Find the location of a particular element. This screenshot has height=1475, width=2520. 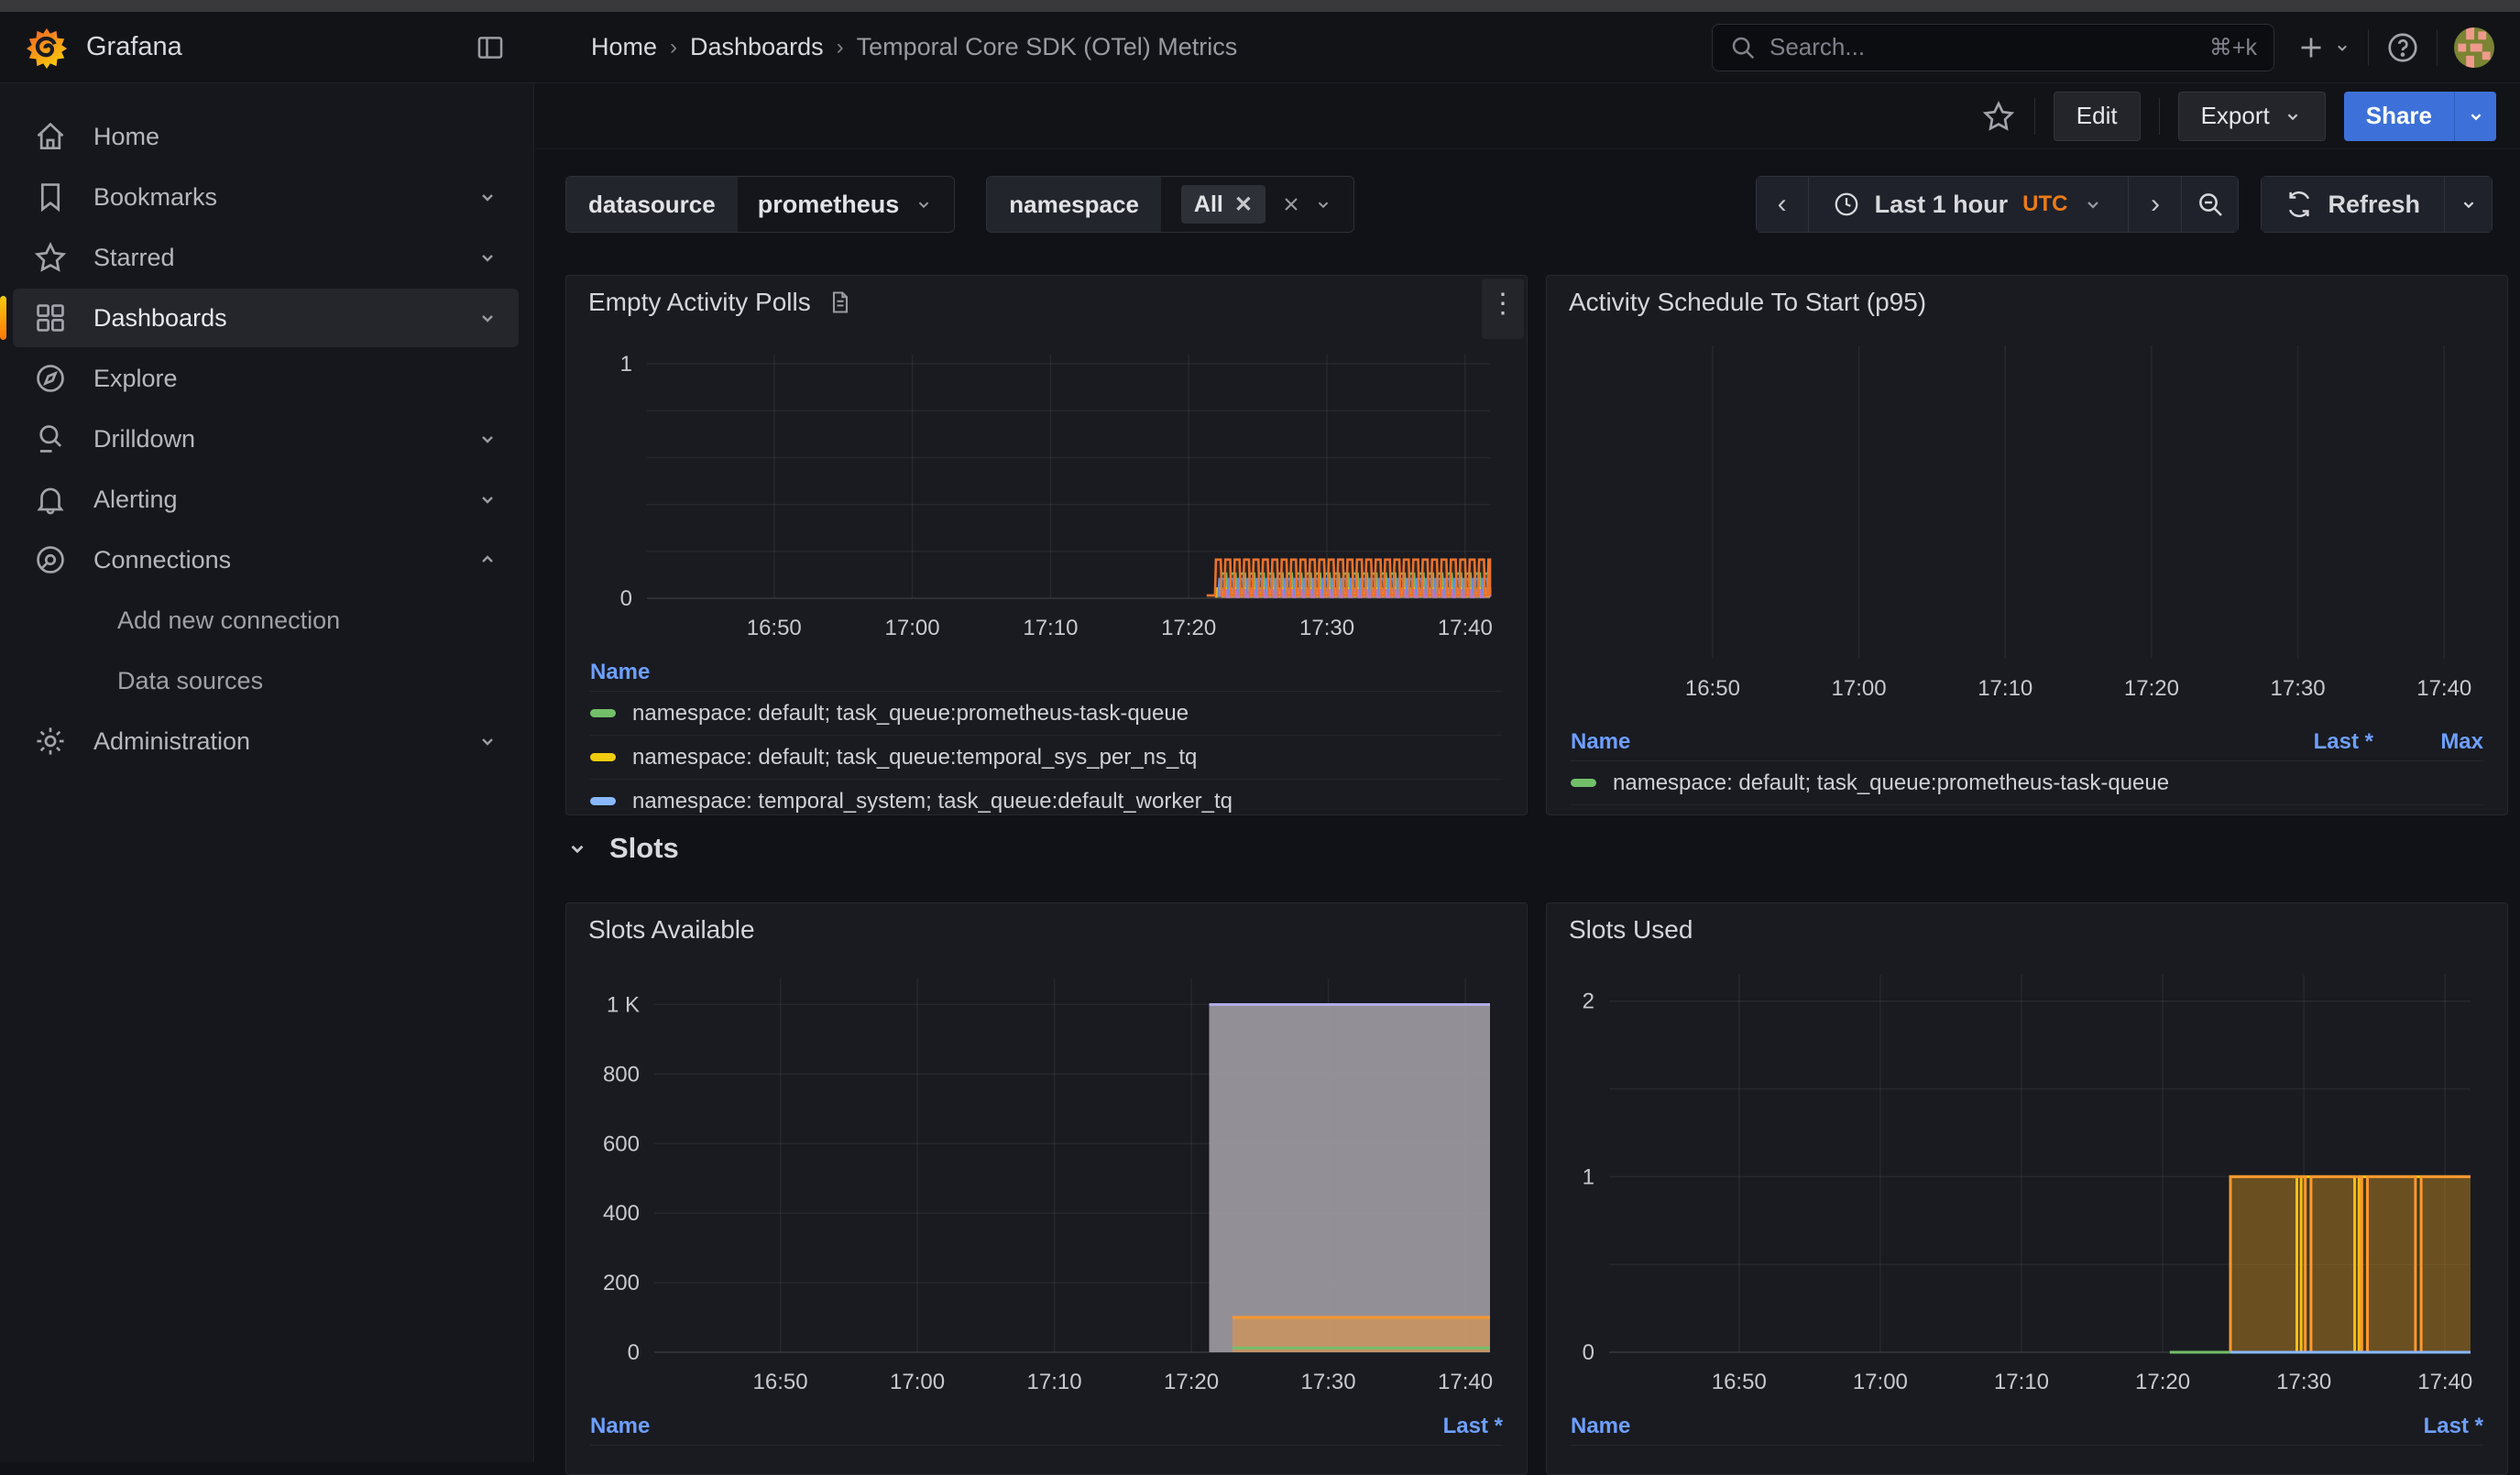

nav-actions is located at coordinates (2394, 47).